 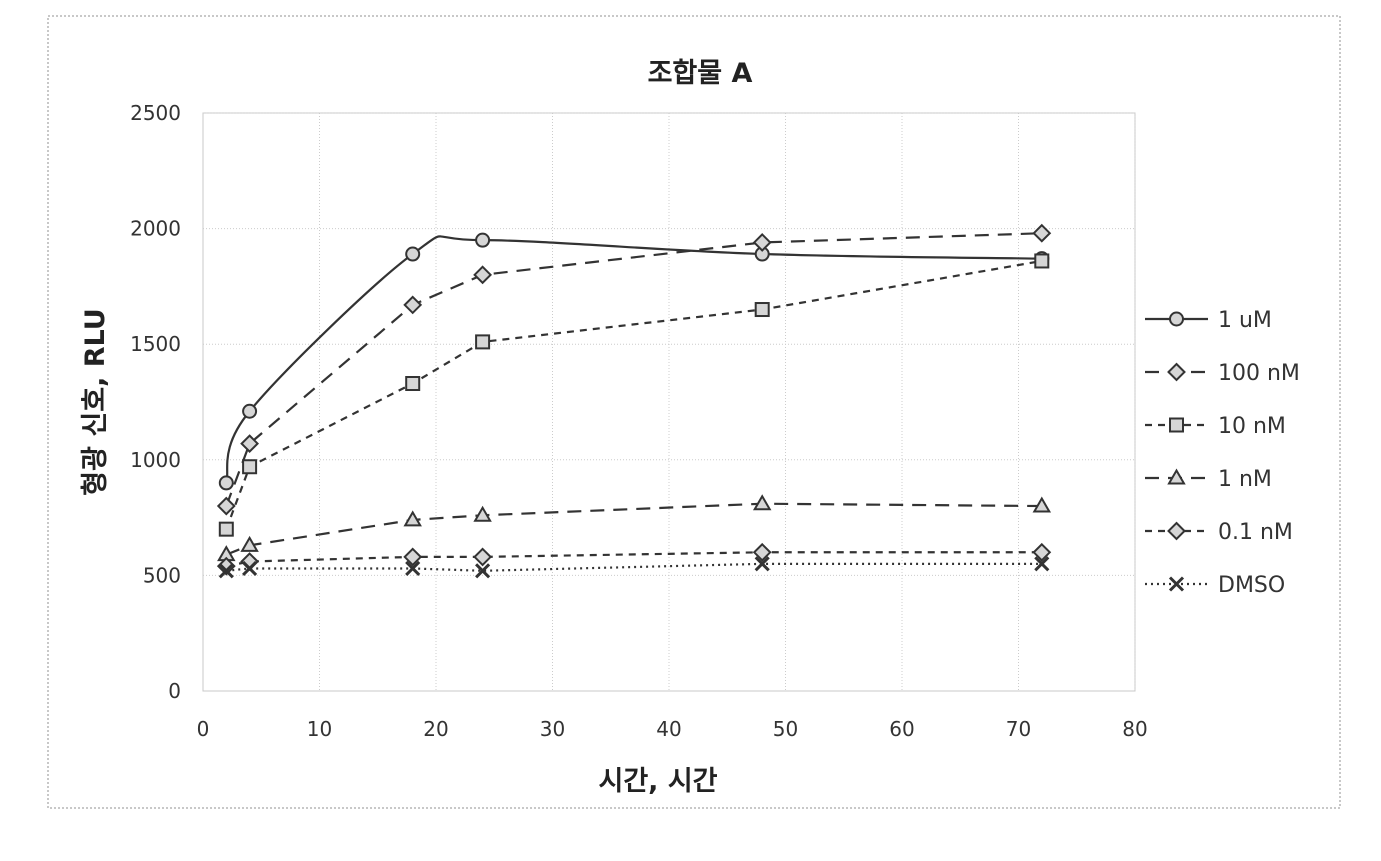 What do you see at coordinates (1018, 729) in the screenshot?
I see `x-tick-label: 70` at bounding box center [1018, 729].